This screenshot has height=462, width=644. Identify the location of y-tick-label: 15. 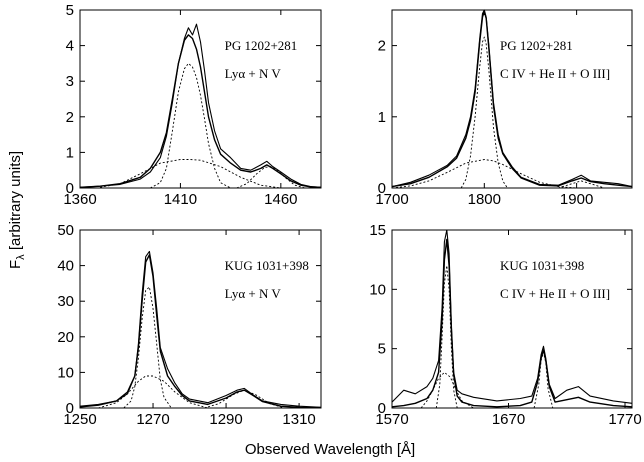
(377, 230).